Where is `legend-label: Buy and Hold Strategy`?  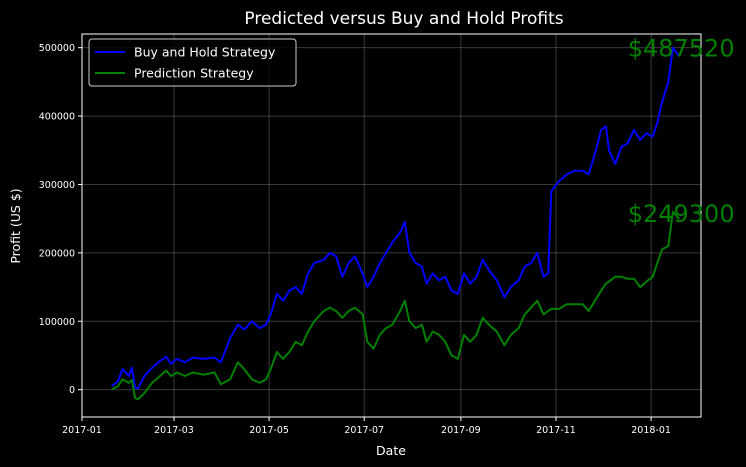
legend-label: Buy and Hold Strategy is located at coordinates (205, 52).